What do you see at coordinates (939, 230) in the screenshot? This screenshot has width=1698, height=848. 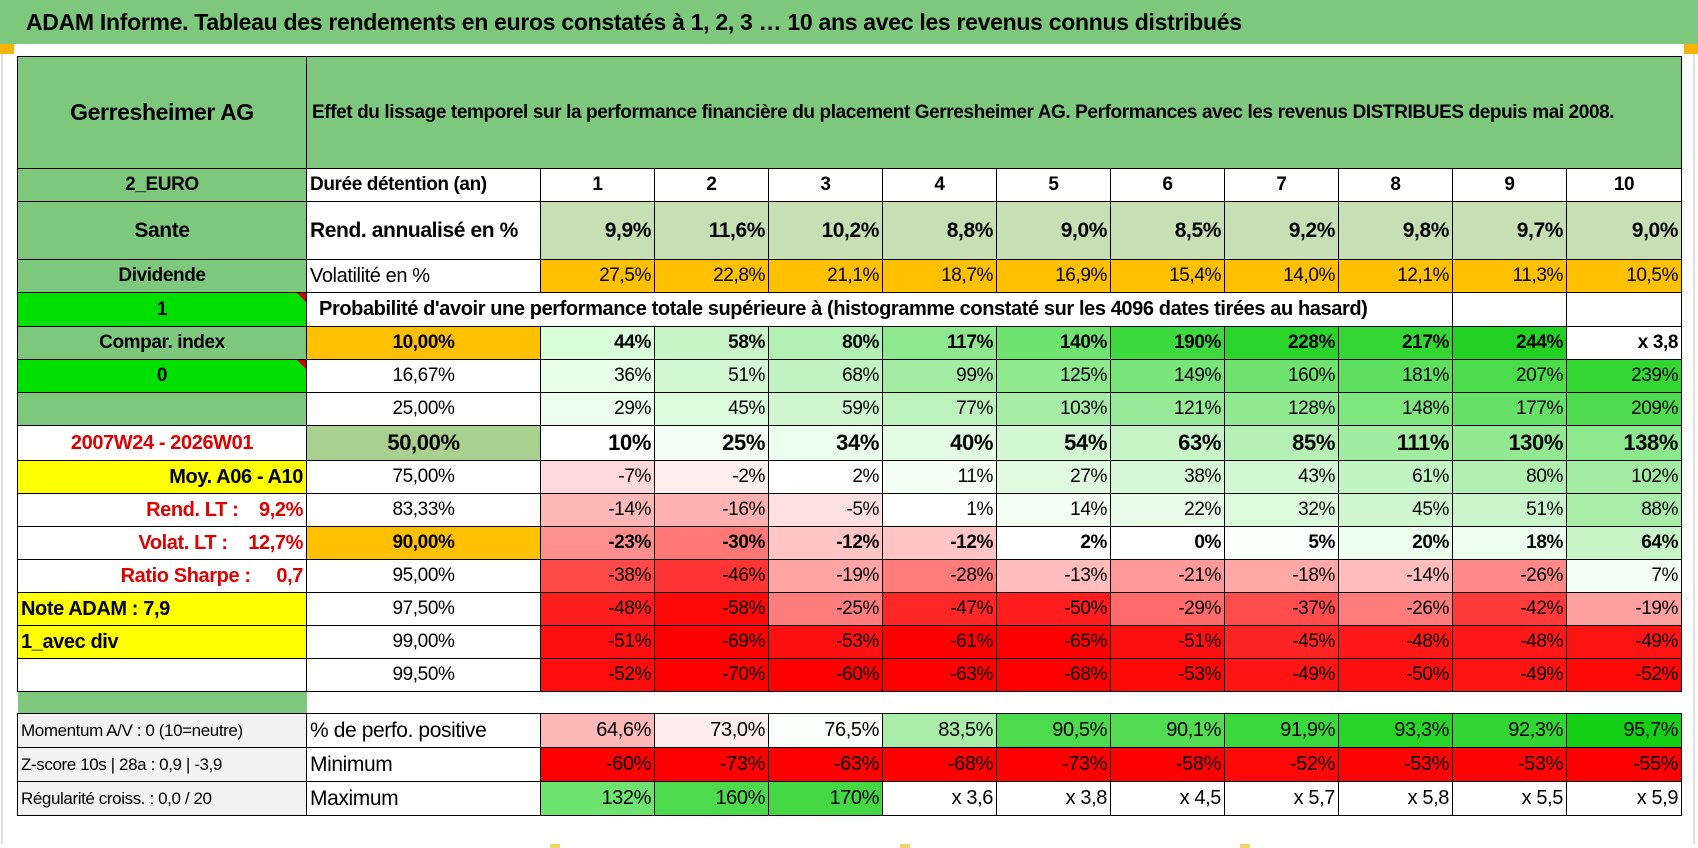 I see `rend-cell: 8,8%` at bounding box center [939, 230].